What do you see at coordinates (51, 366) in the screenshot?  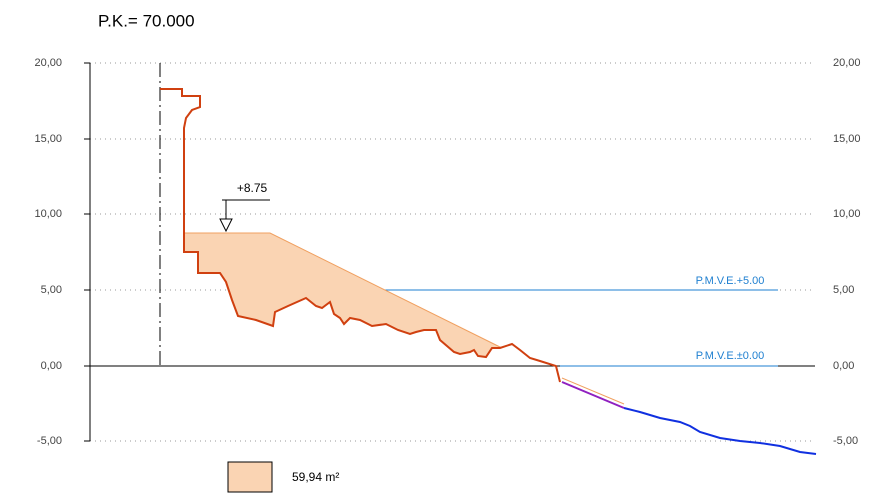 I see `left-label: 0,00` at bounding box center [51, 366].